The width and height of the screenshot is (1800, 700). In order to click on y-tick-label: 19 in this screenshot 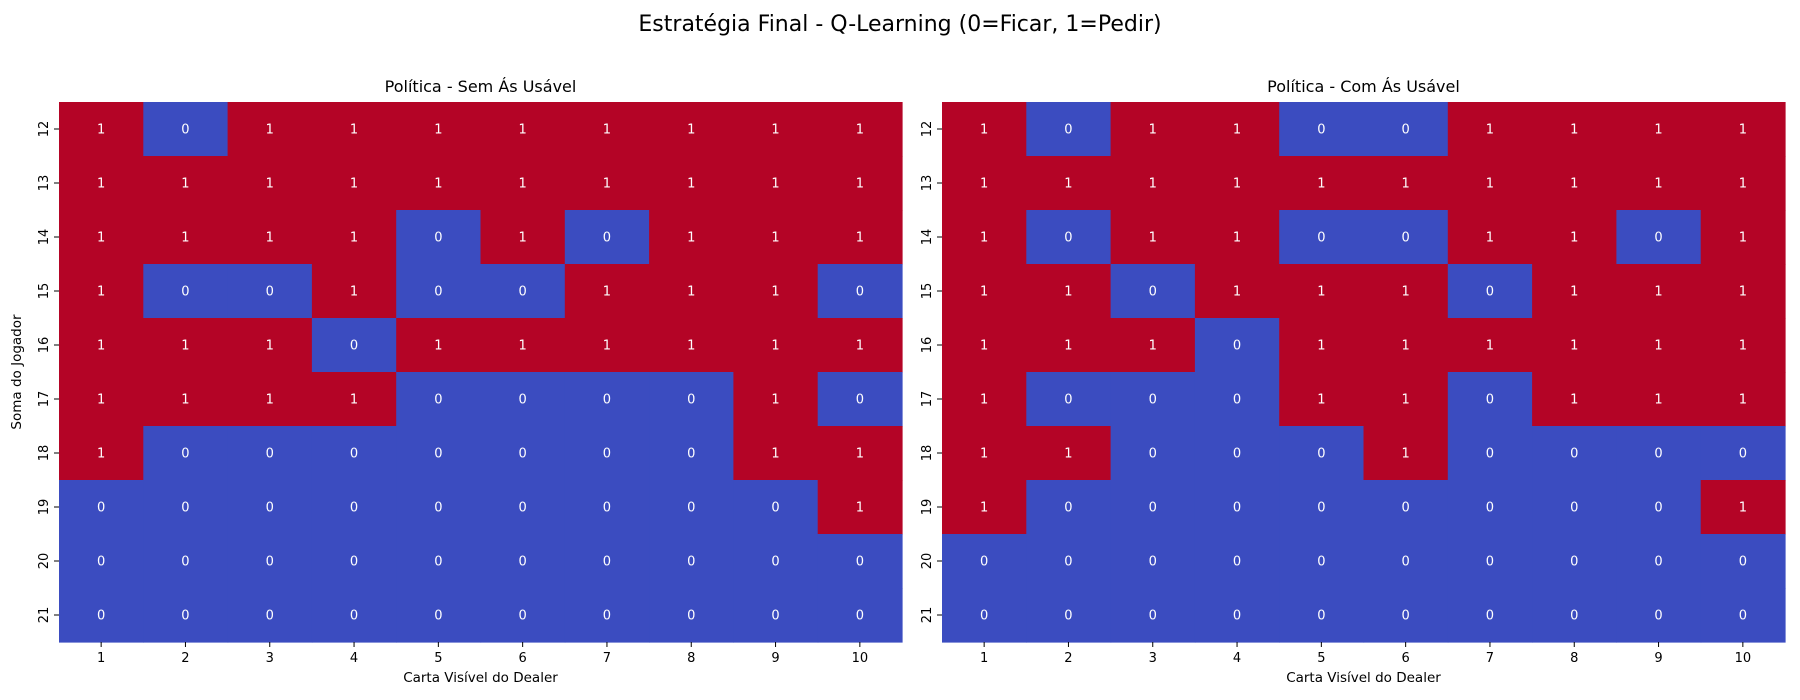, I will do `click(927, 507)`.